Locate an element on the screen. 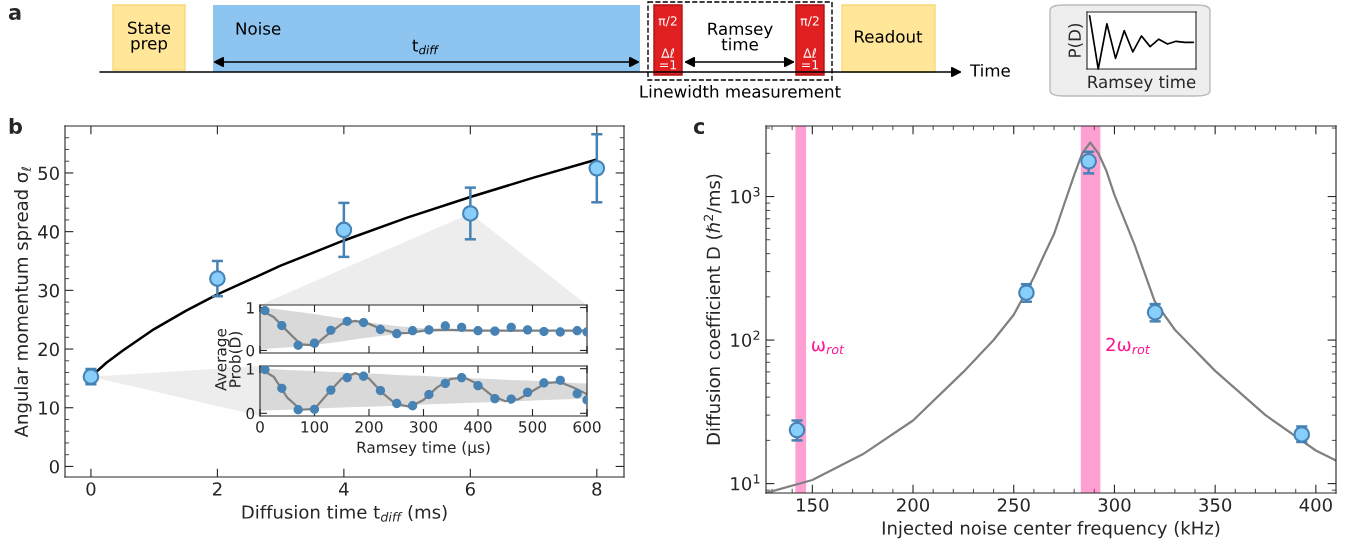 The width and height of the screenshot is (1348, 546). y-tick-label: 30 is located at coordinates (48, 290).